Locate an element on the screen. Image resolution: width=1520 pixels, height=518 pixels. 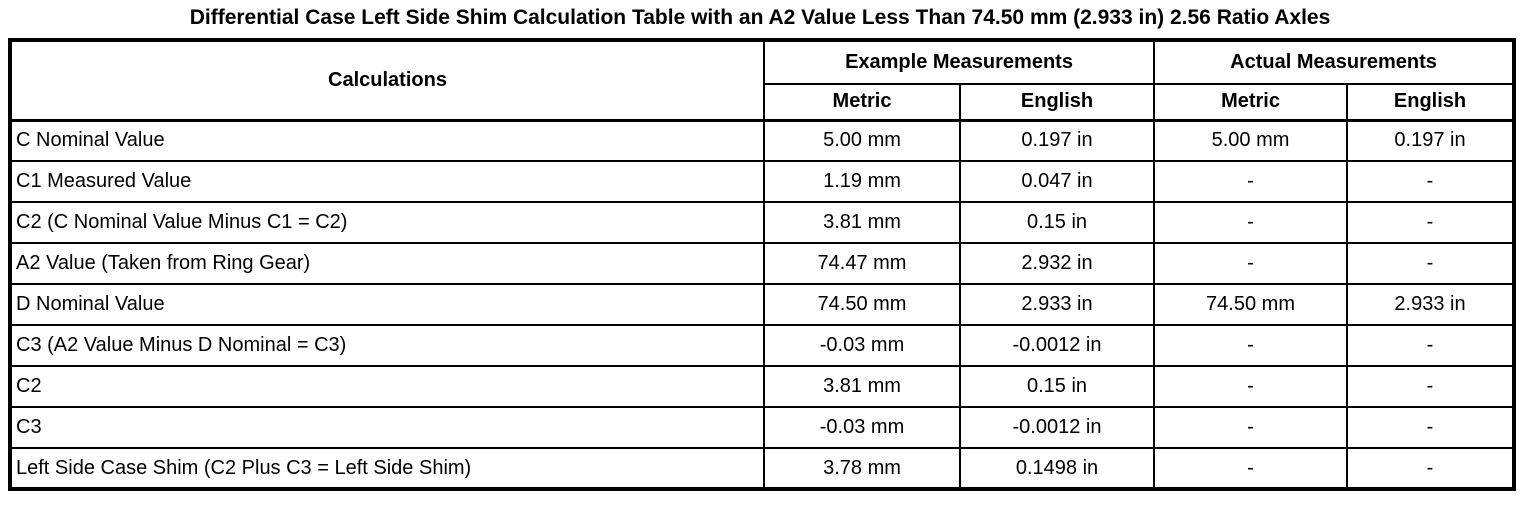
example-english-cell: 2.933 in is located at coordinates (1057, 304).